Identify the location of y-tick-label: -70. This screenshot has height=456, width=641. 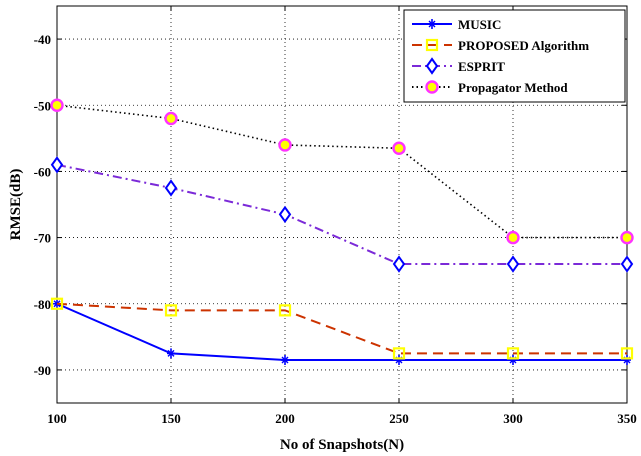
(42, 238).